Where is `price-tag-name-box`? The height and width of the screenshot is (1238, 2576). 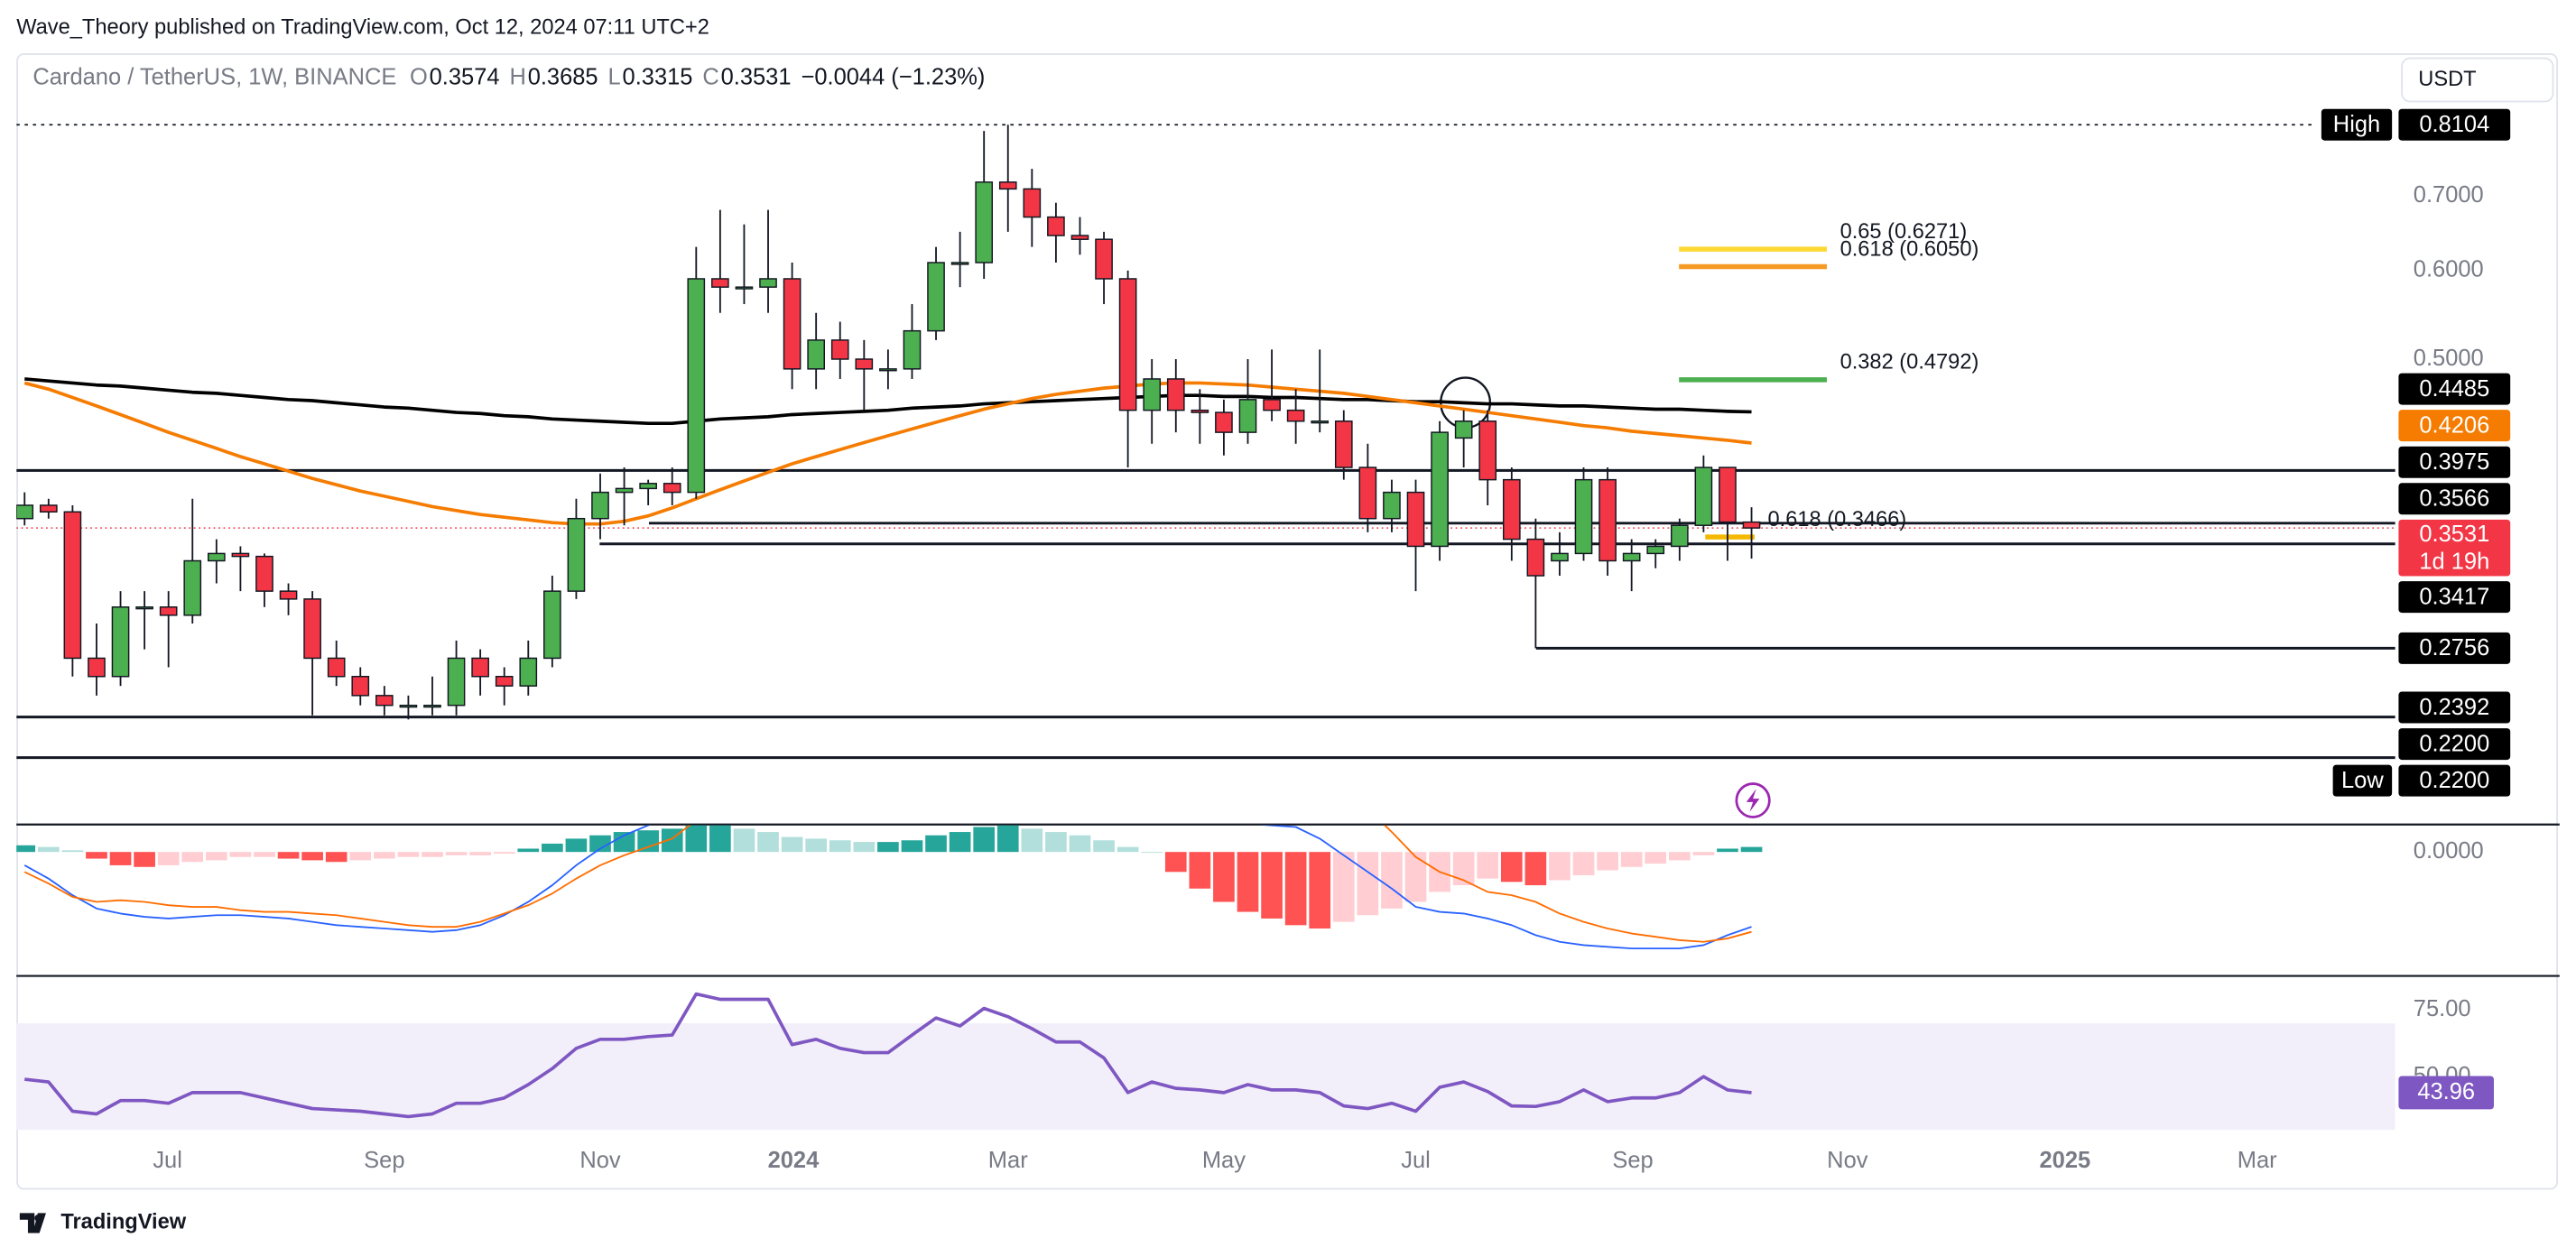
price-tag-name-box is located at coordinates (2357, 125).